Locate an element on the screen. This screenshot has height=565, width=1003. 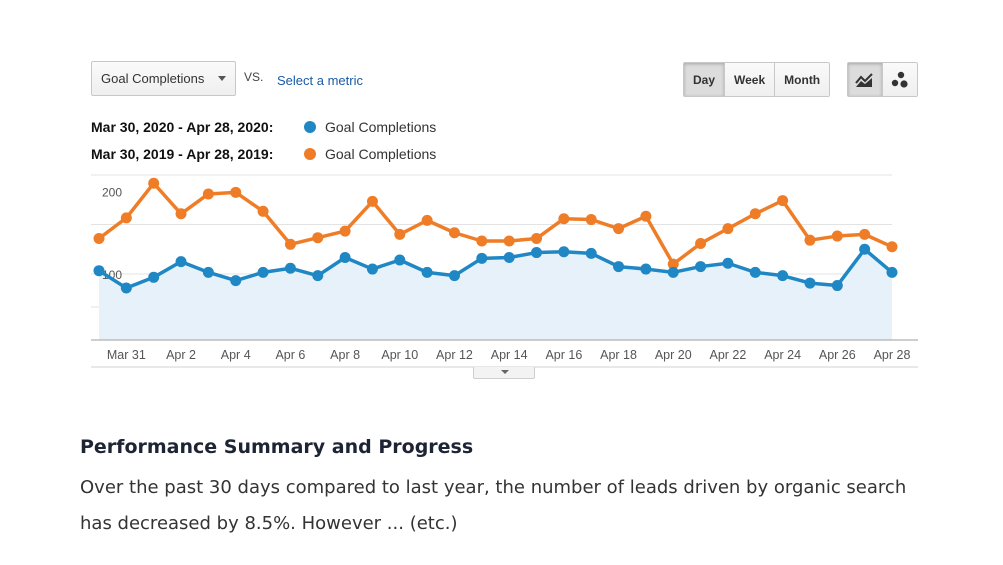
y-tick-label: 200 is located at coordinates (112, 193).